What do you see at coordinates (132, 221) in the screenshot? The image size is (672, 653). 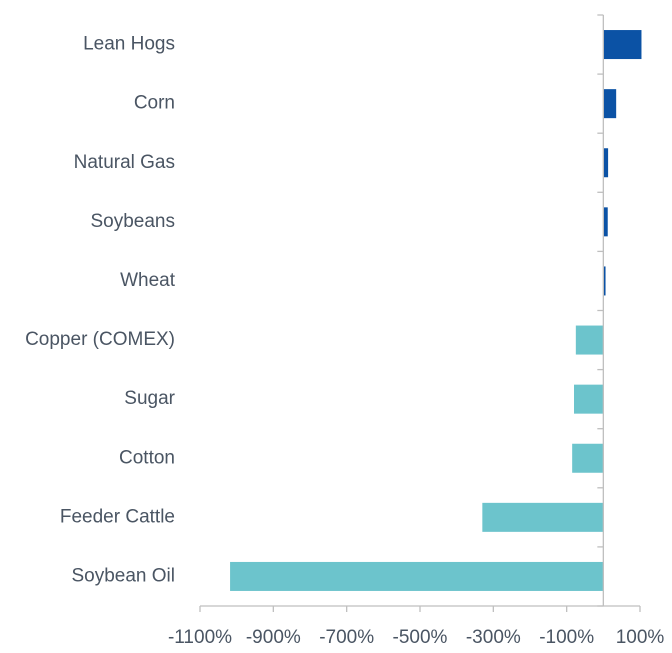 I see `y-tick-label: Soybeans` at bounding box center [132, 221].